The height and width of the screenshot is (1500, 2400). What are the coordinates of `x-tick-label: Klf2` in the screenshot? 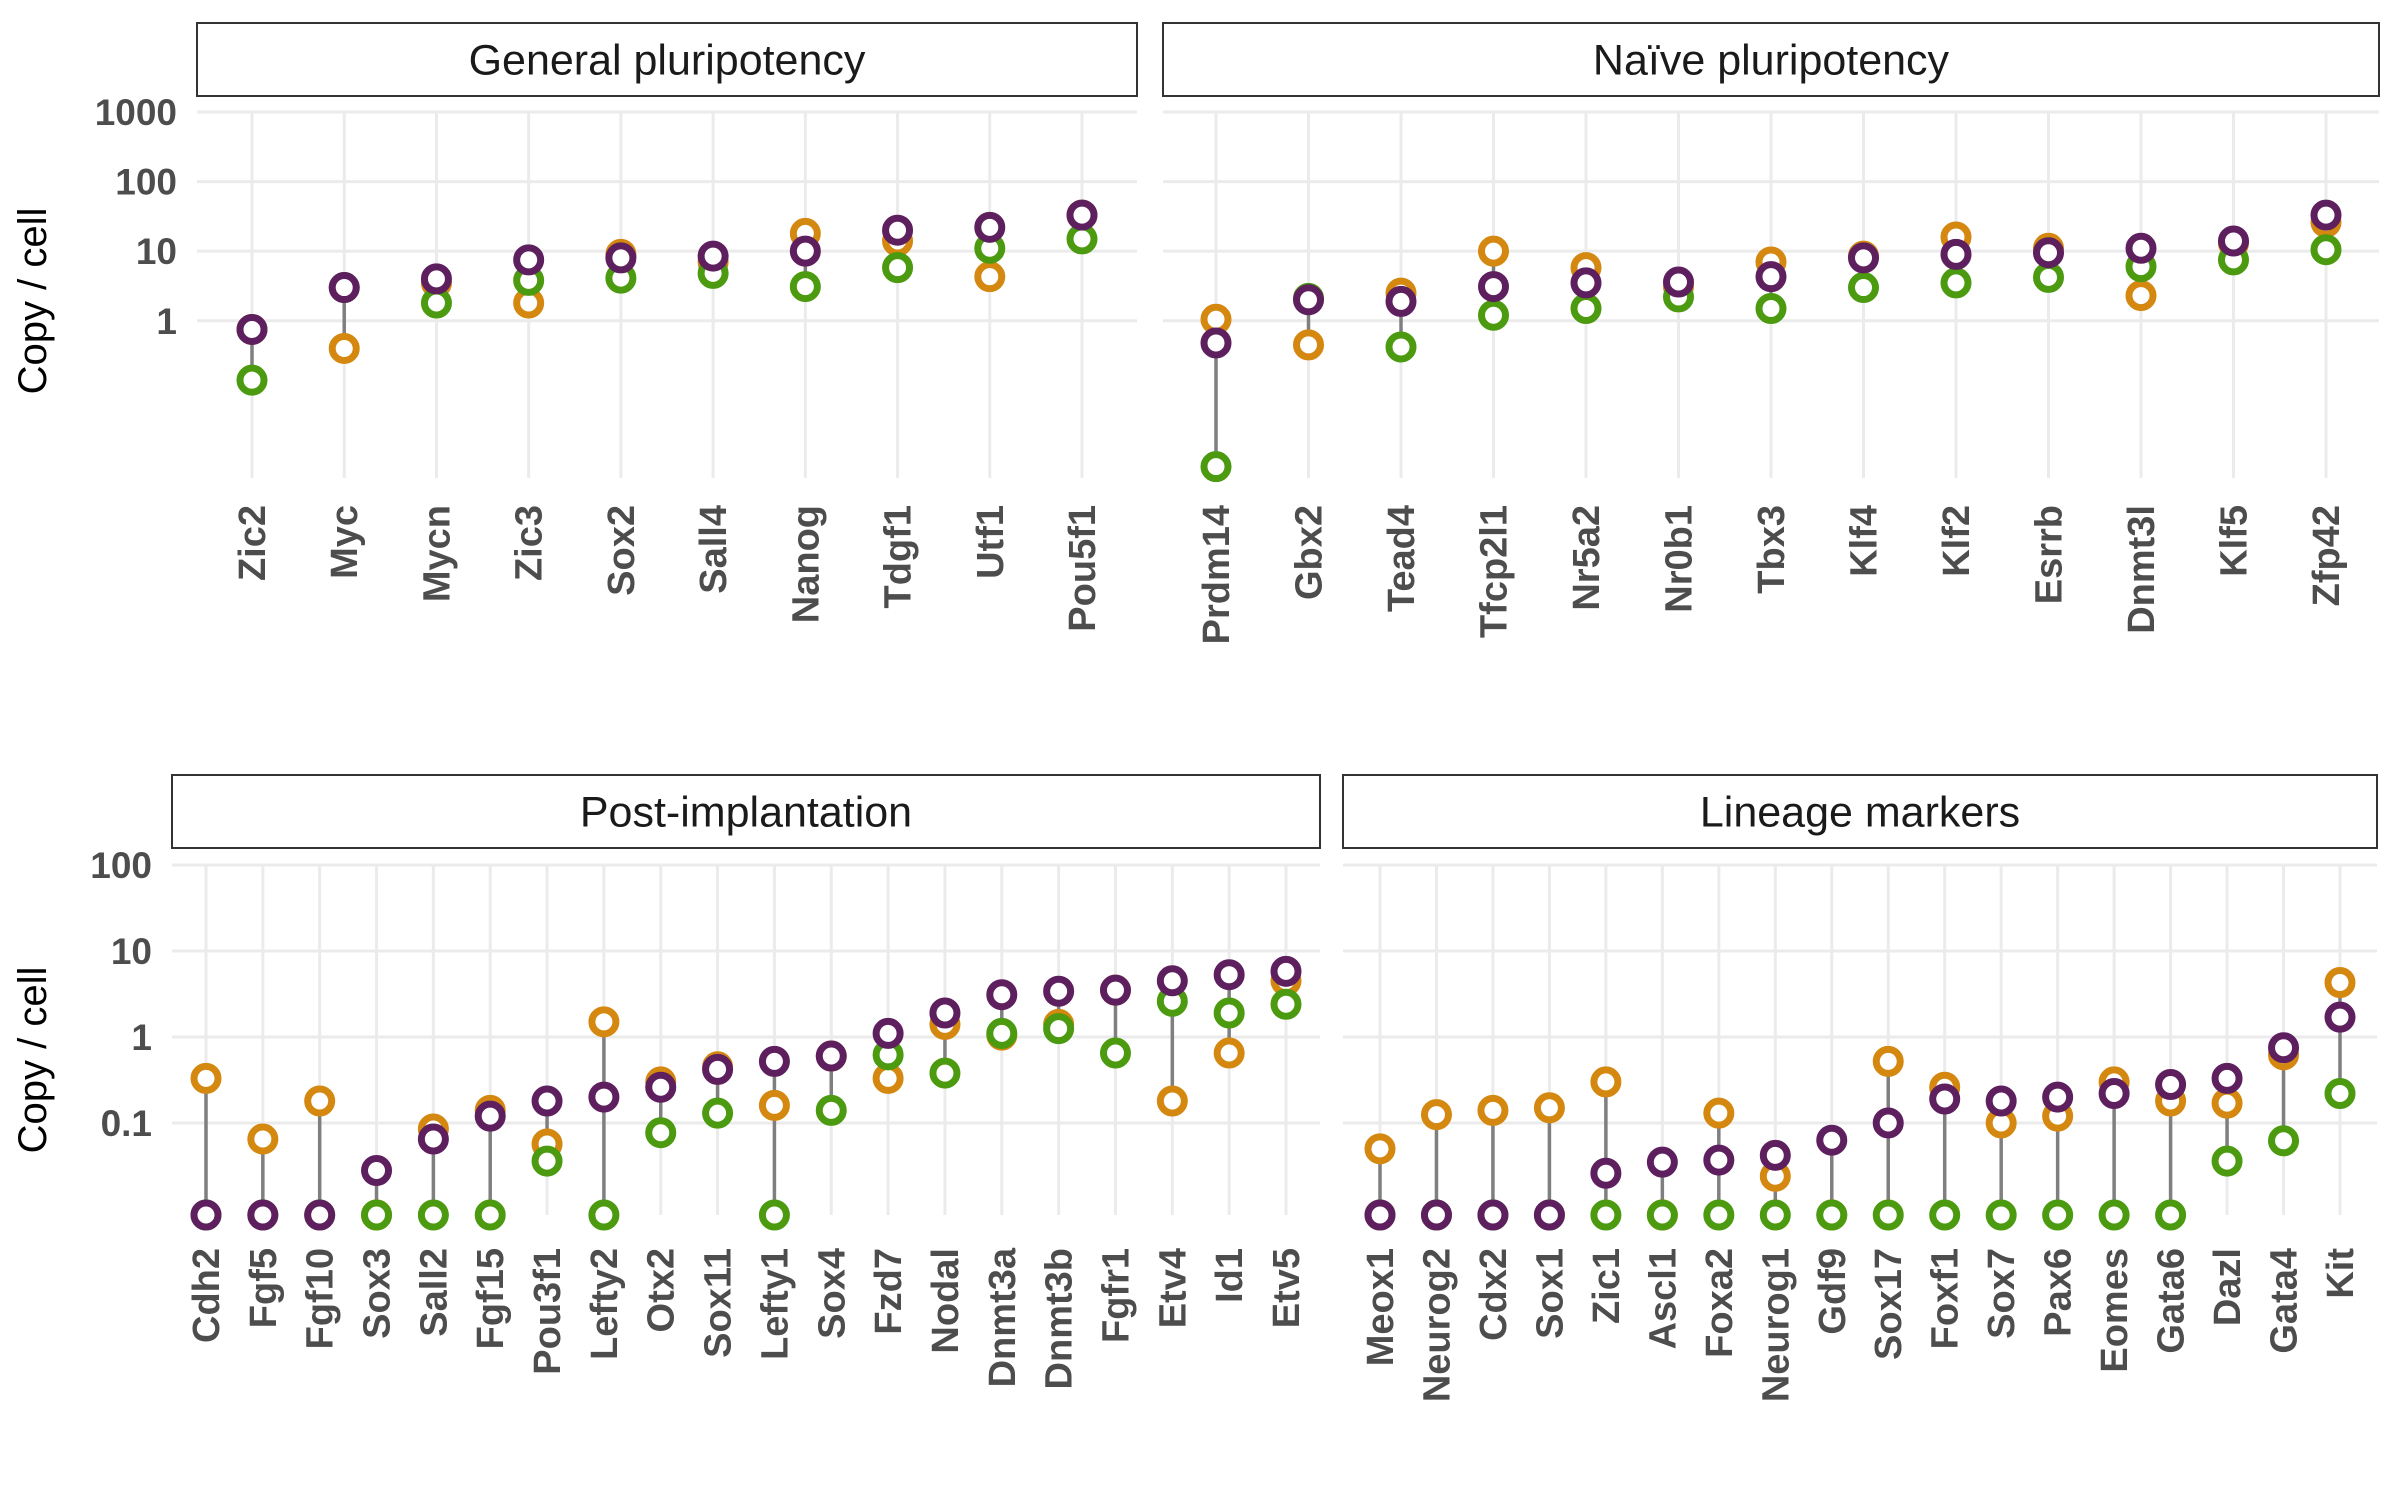 It's located at (1957, 541).